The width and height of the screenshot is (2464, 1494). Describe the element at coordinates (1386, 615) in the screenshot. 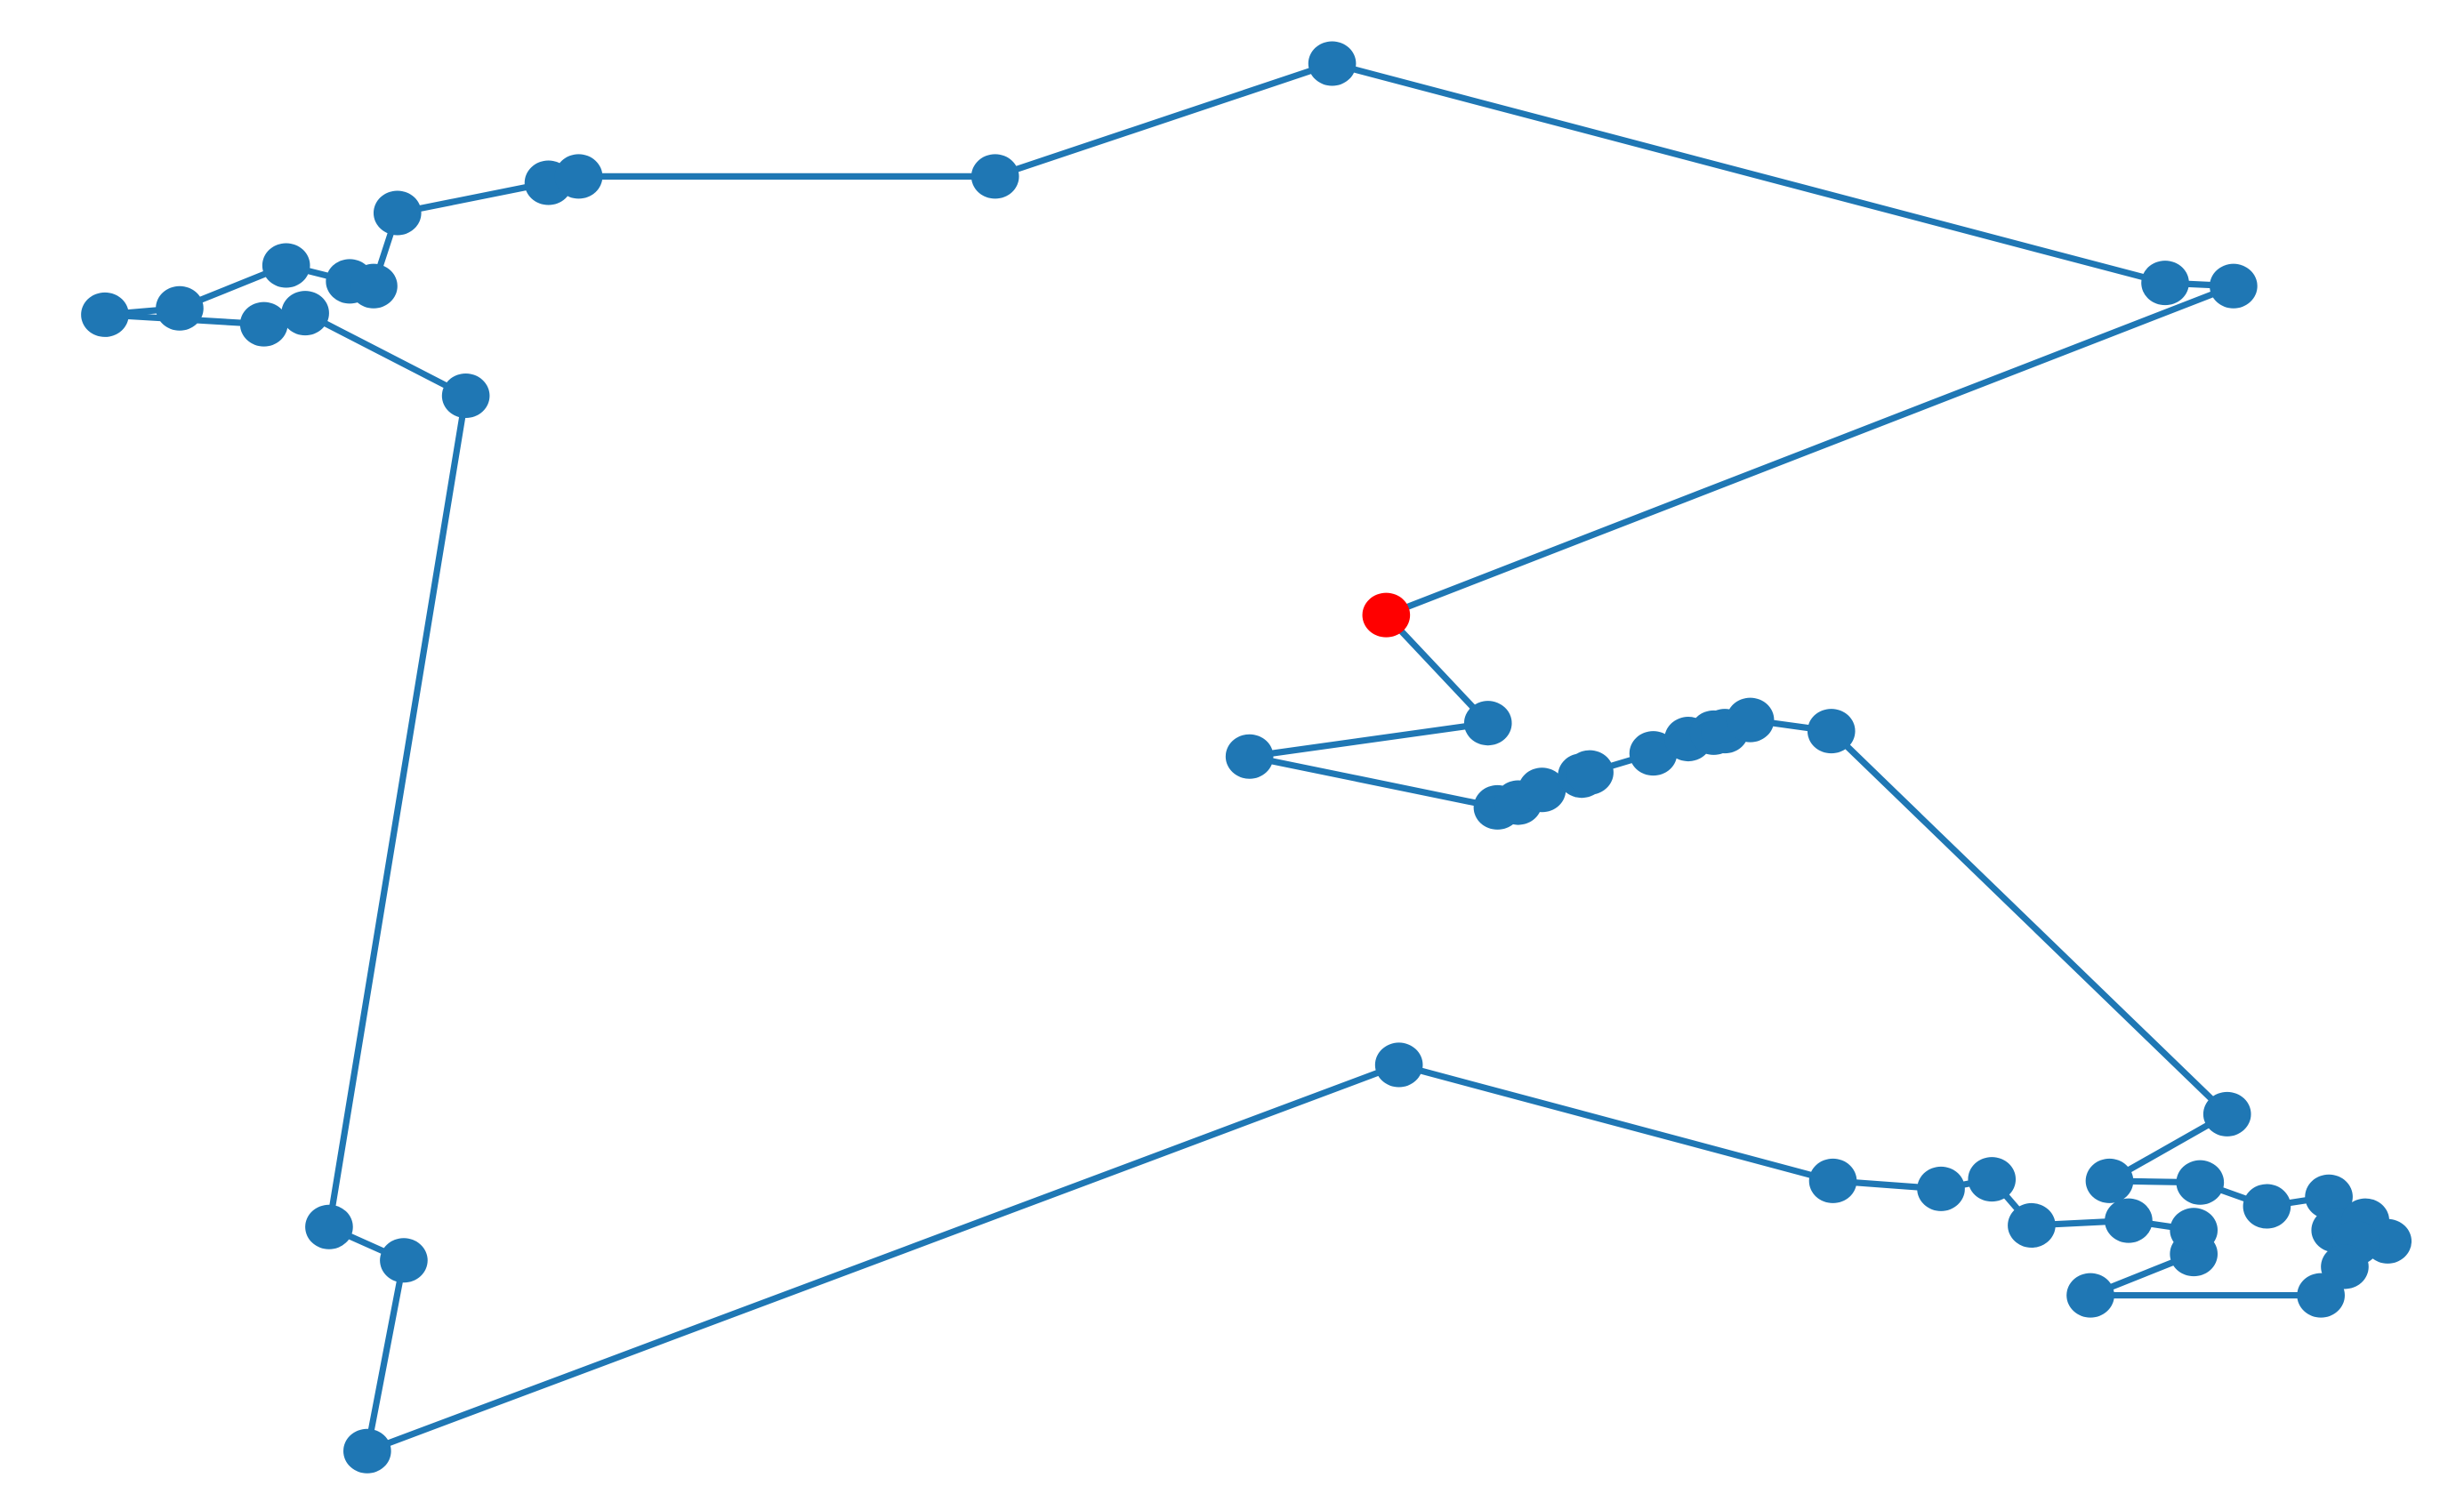

I see `start-point` at that location.